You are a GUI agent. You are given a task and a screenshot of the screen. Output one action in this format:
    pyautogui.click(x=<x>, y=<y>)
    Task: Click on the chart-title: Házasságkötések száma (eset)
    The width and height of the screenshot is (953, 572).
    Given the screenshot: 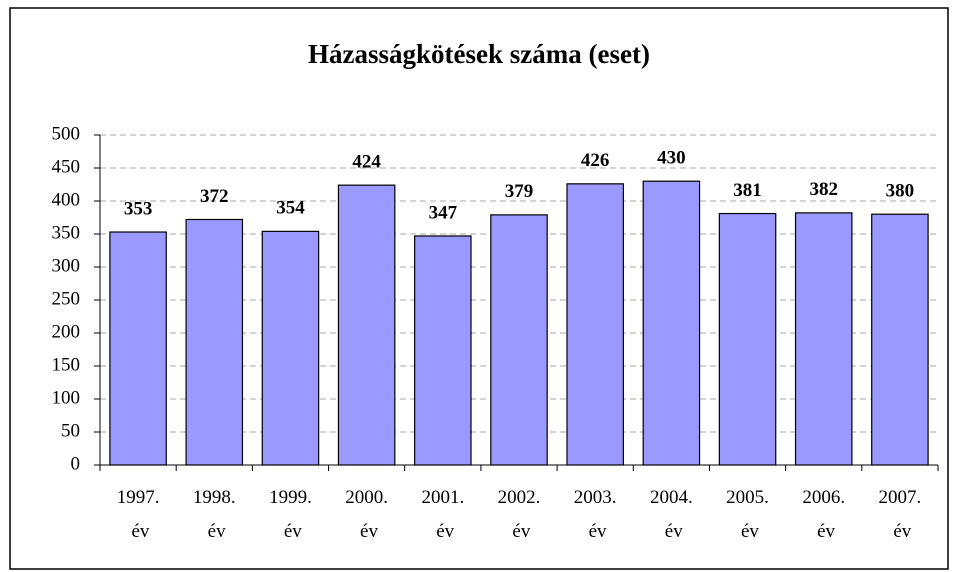 What is the action you would take?
    pyautogui.click(x=479, y=54)
    